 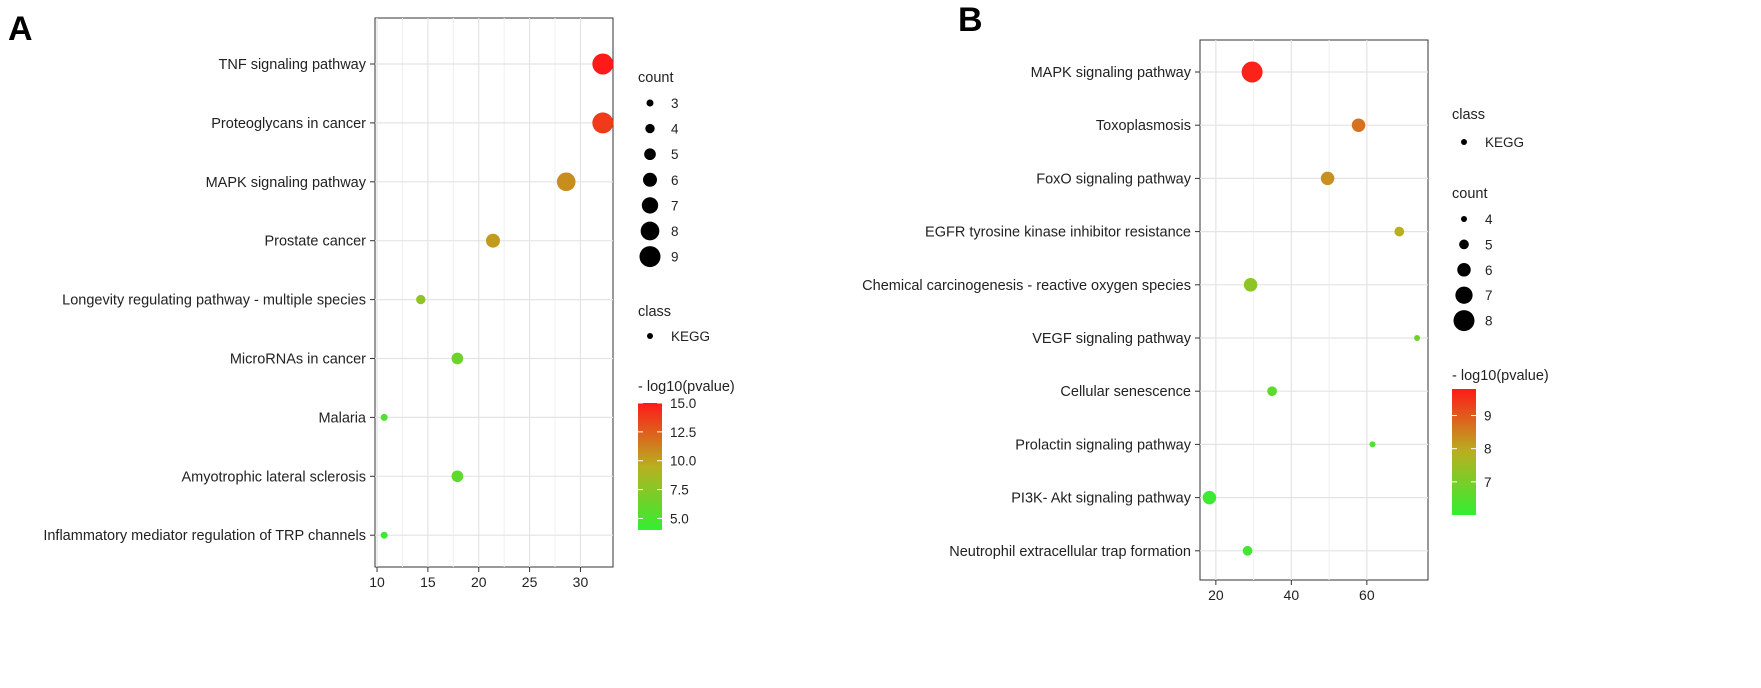 What do you see at coordinates (683, 461) in the screenshot?
I see `color-bar-label: 10.0` at bounding box center [683, 461].